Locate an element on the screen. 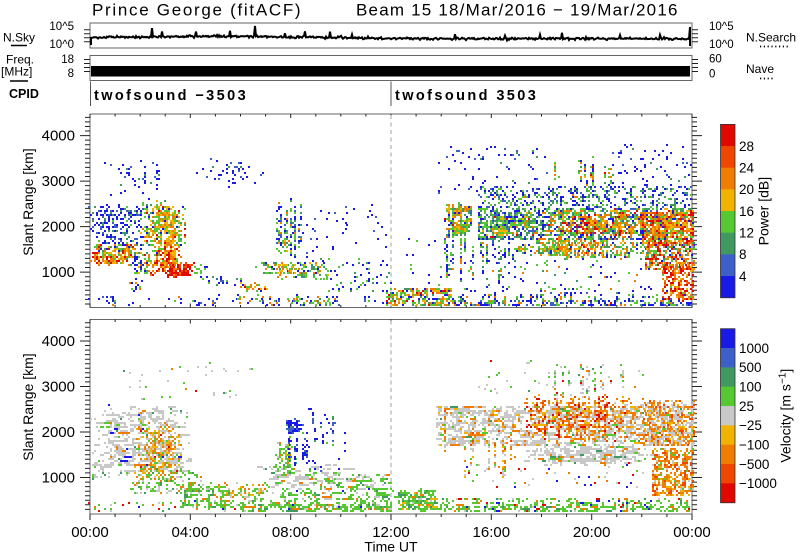 The width and height of the screenshot is (800, 559). svg-text: −100 is located at coordinates (754, 445).